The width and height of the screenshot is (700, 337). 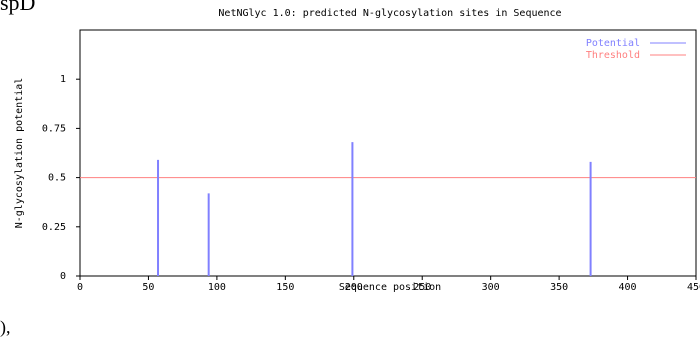 What do you see at coordinates (19, 153) in the screenshot?
I see `y-axis-label: N-glycosylation potential` at bounding box center [19, 153].